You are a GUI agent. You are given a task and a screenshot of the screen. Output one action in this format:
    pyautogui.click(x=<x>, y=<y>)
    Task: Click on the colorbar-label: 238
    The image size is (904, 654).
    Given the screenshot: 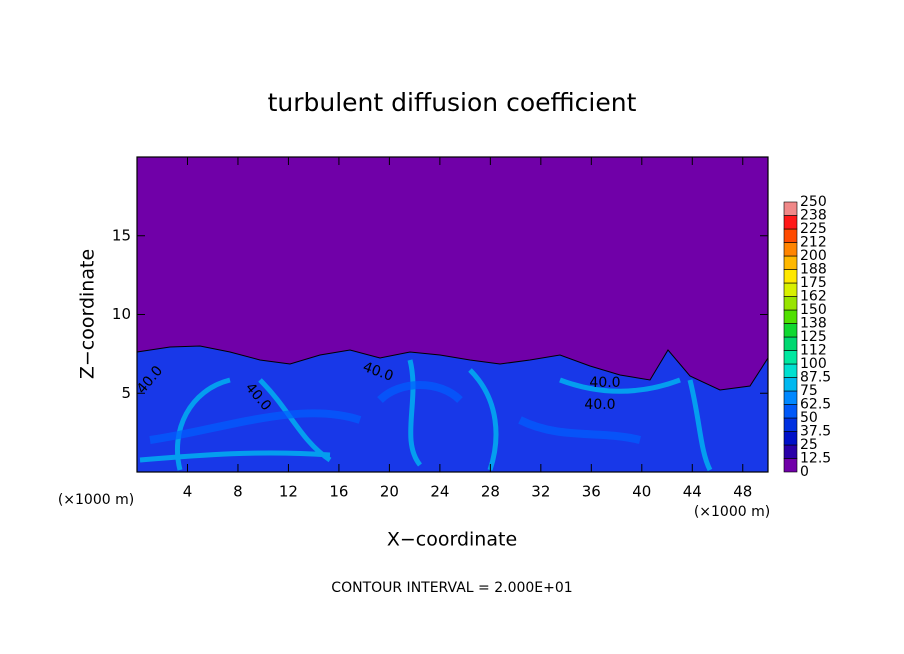 What is the action you would take?
    pyautogui.click(x=813, y=216)
    